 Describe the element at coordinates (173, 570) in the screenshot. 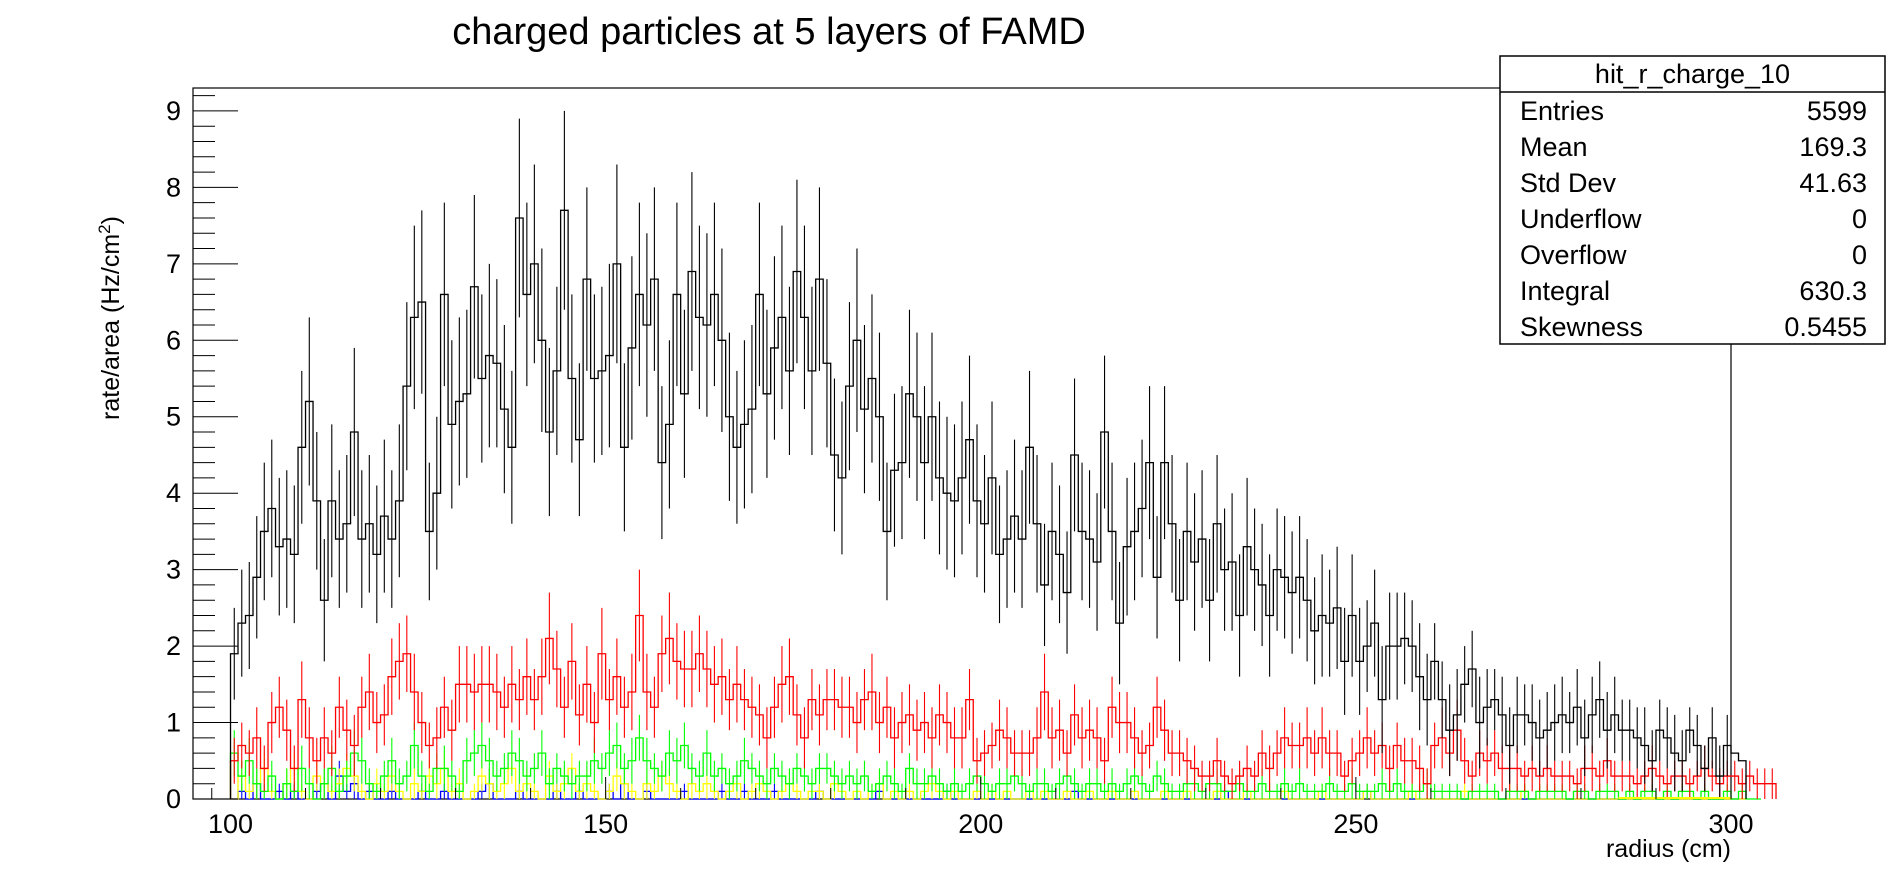

I see `y-tick-label: 3` at that location.